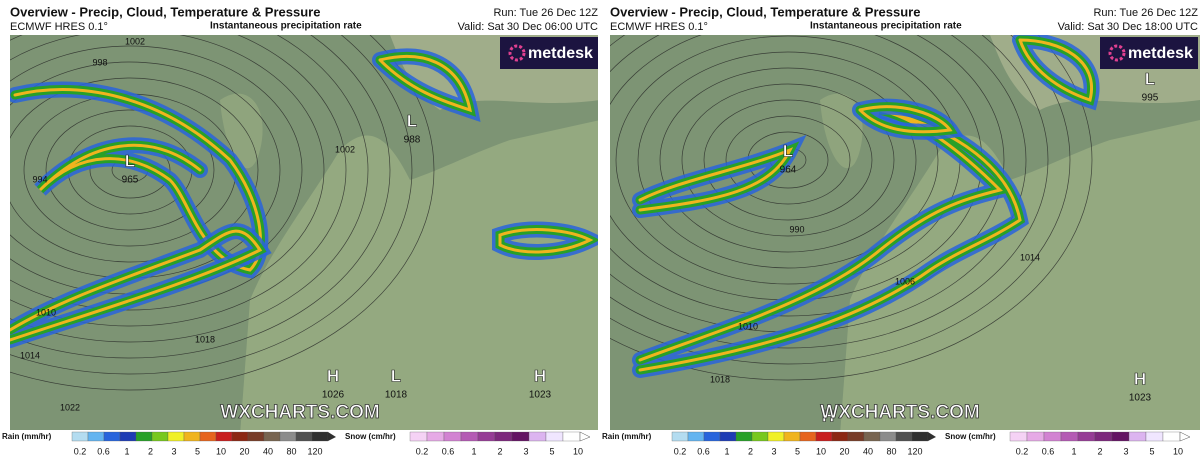  I want to click on snow-tick: 5, so click(551, 451).